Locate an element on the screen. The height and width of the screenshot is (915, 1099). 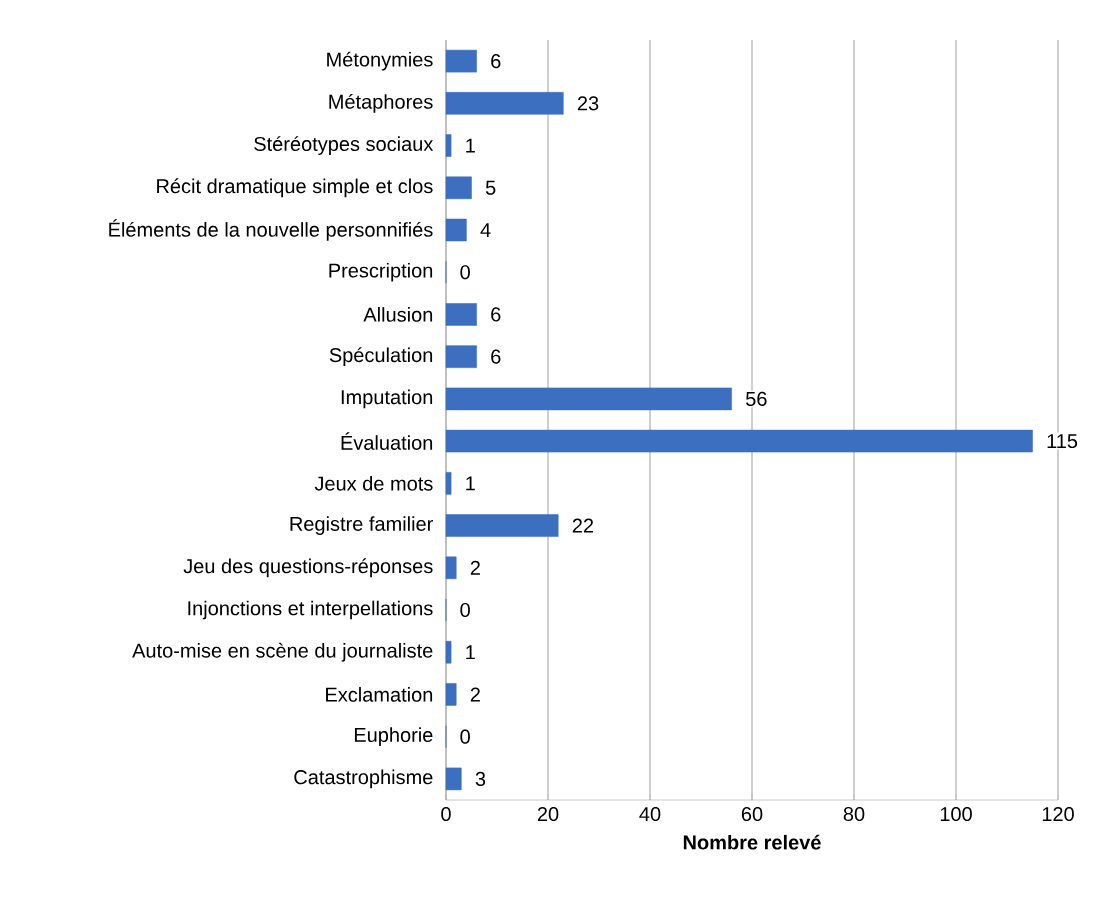
y-tick-label: Récit dramatique simple et clos is located at coordinates (295, 188).